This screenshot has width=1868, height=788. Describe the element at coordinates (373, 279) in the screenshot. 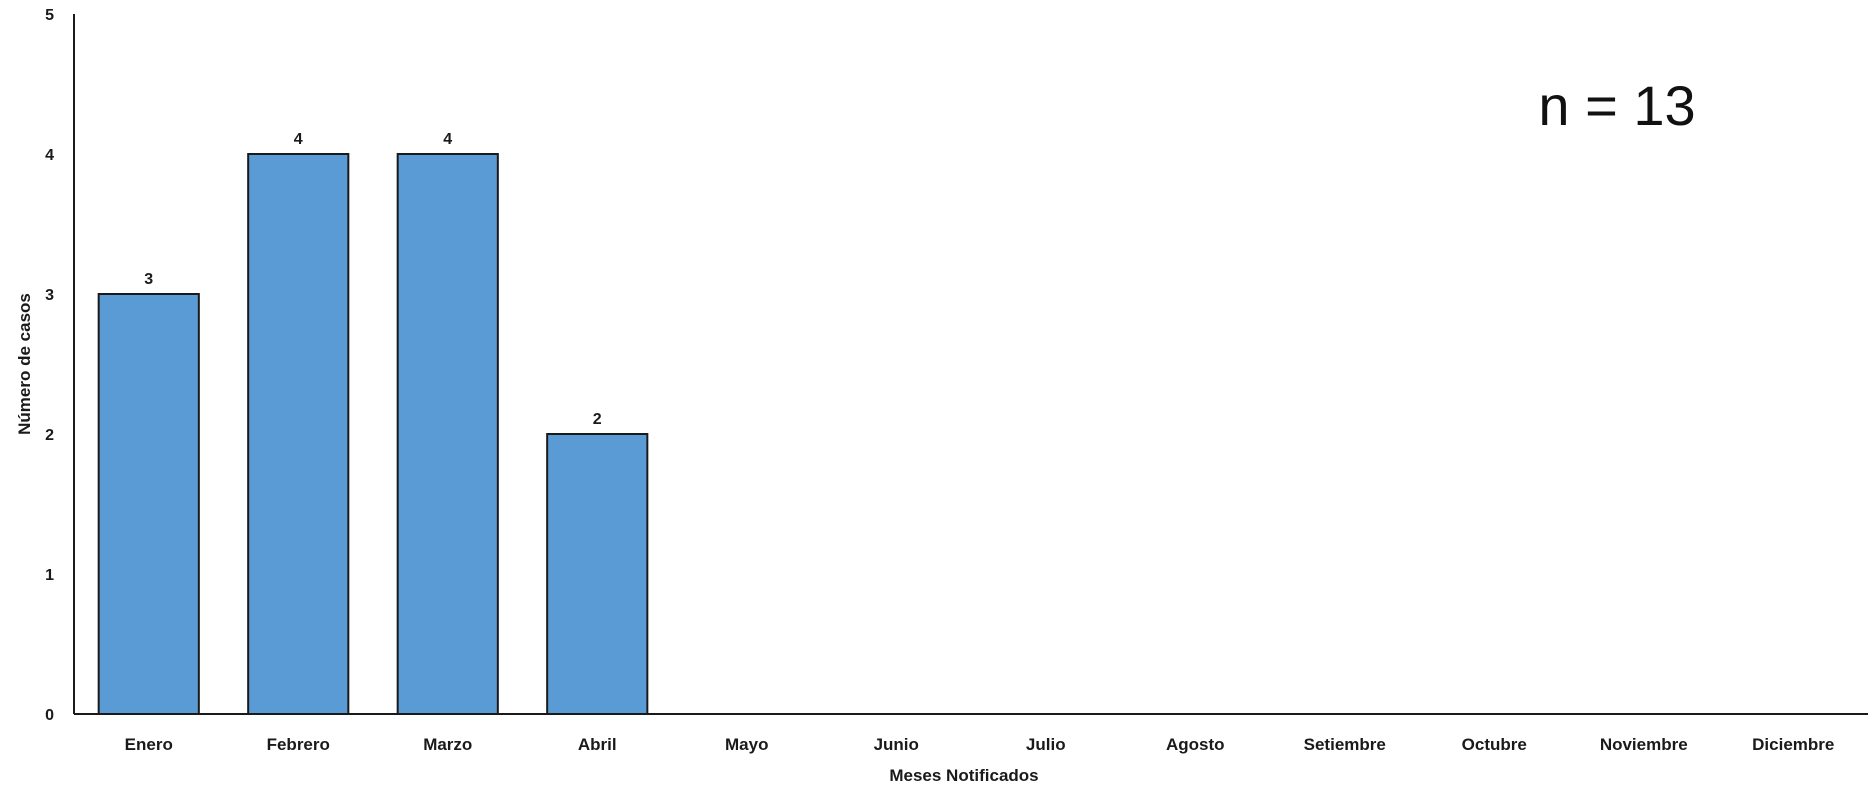

I see `data-labels-group: 3 4 4 2` at that location.